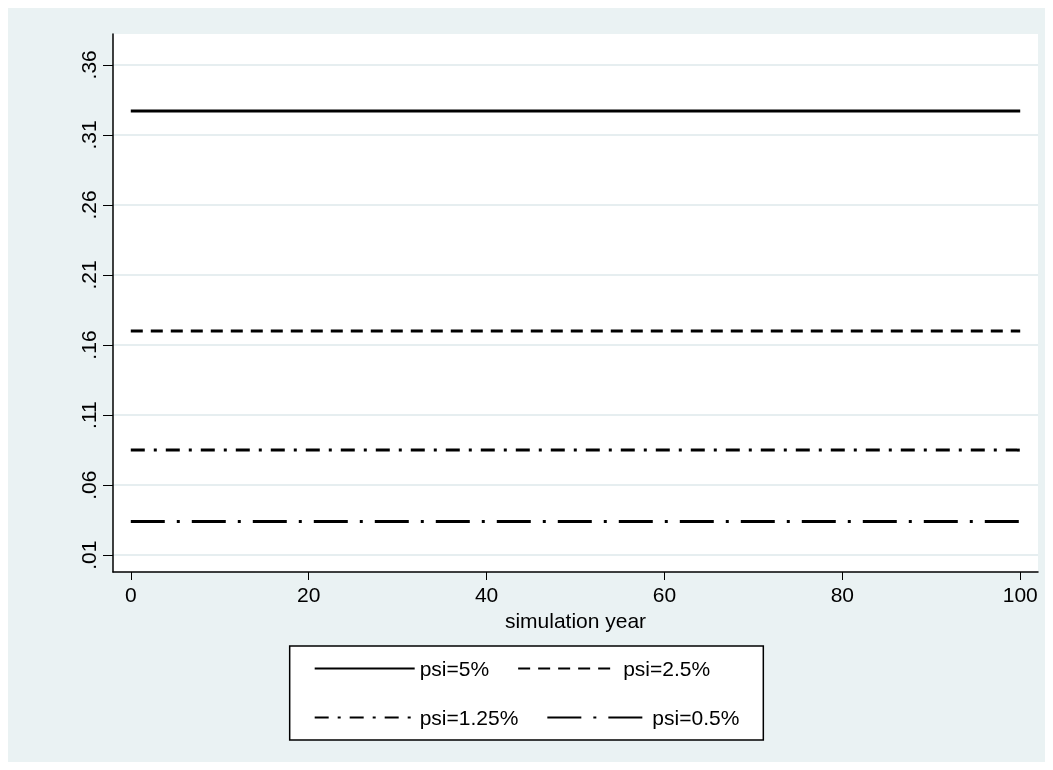  What do you see at coordinates (469, 717) in the screenshot?
I see `legend-label: psi=1.25%` at bounding box center [469, 717].